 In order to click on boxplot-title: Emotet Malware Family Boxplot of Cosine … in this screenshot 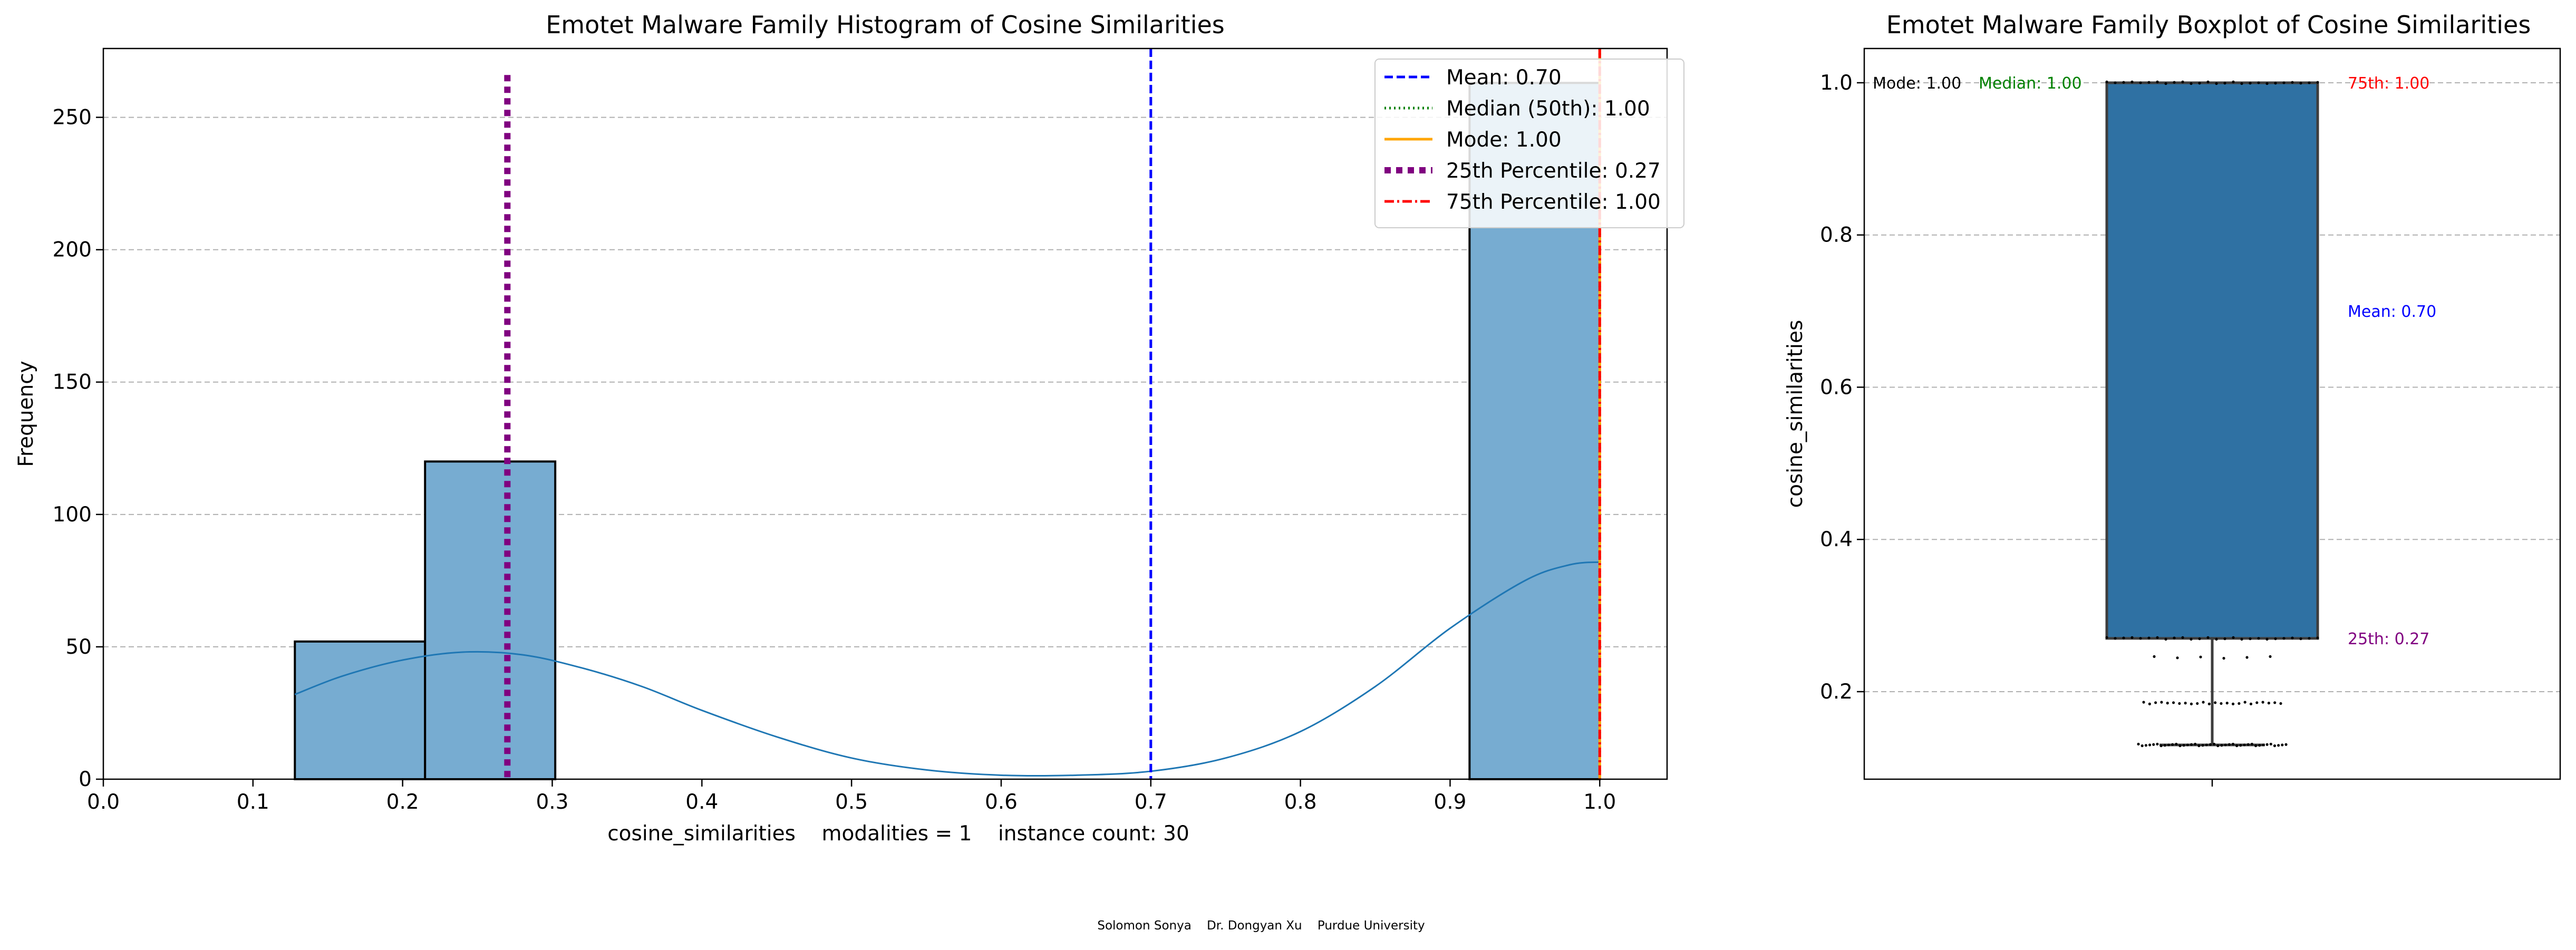, I will do `click(2208, 25)`.